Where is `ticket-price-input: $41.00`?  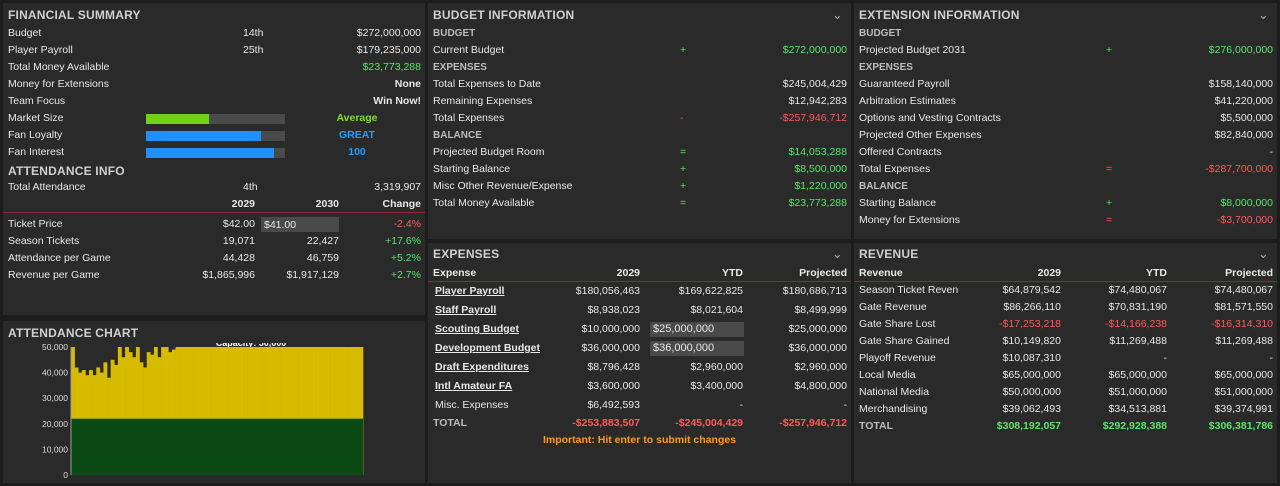 ticket-price-input: $41.00 is located at coordinates (300, 224).